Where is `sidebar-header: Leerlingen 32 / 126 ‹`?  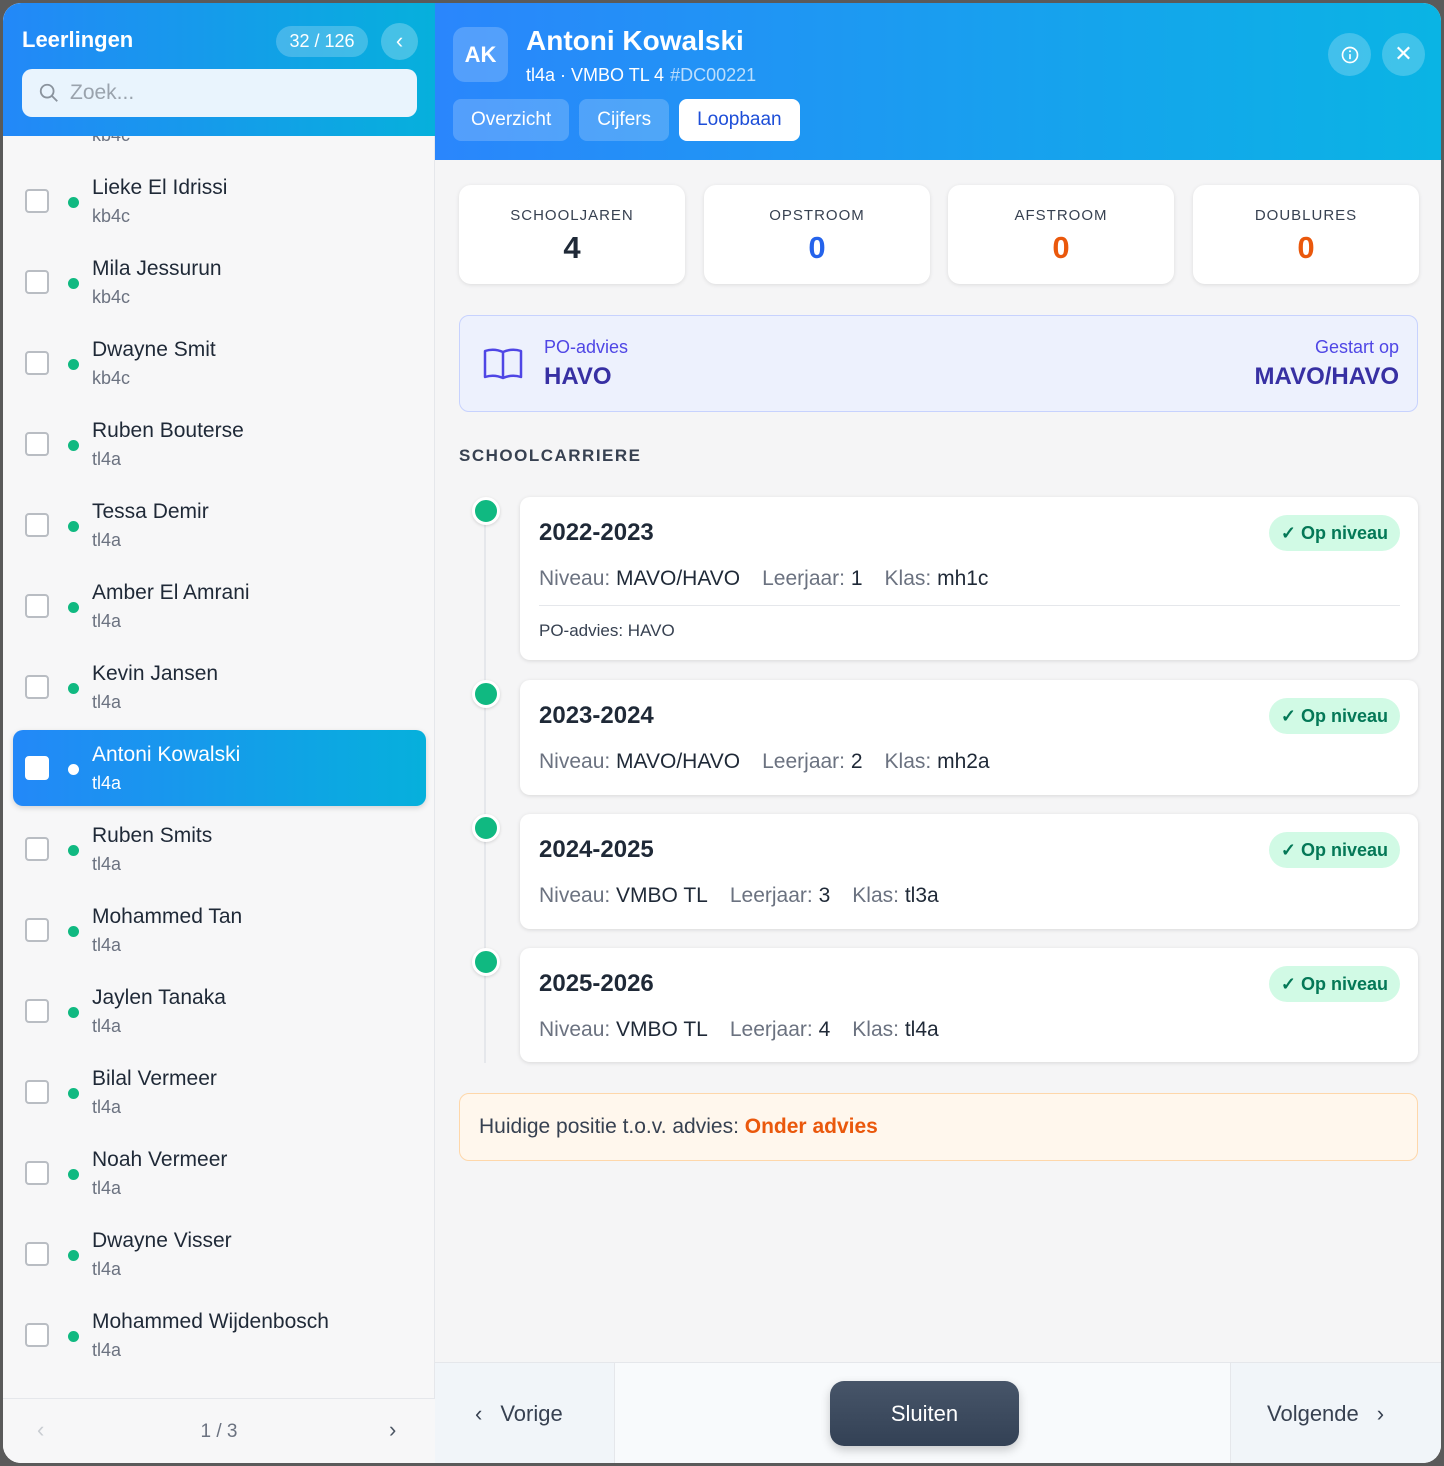 sidebar-header: Leerlingen 32 / 126 ‹ is located at coordinates (219, 69).